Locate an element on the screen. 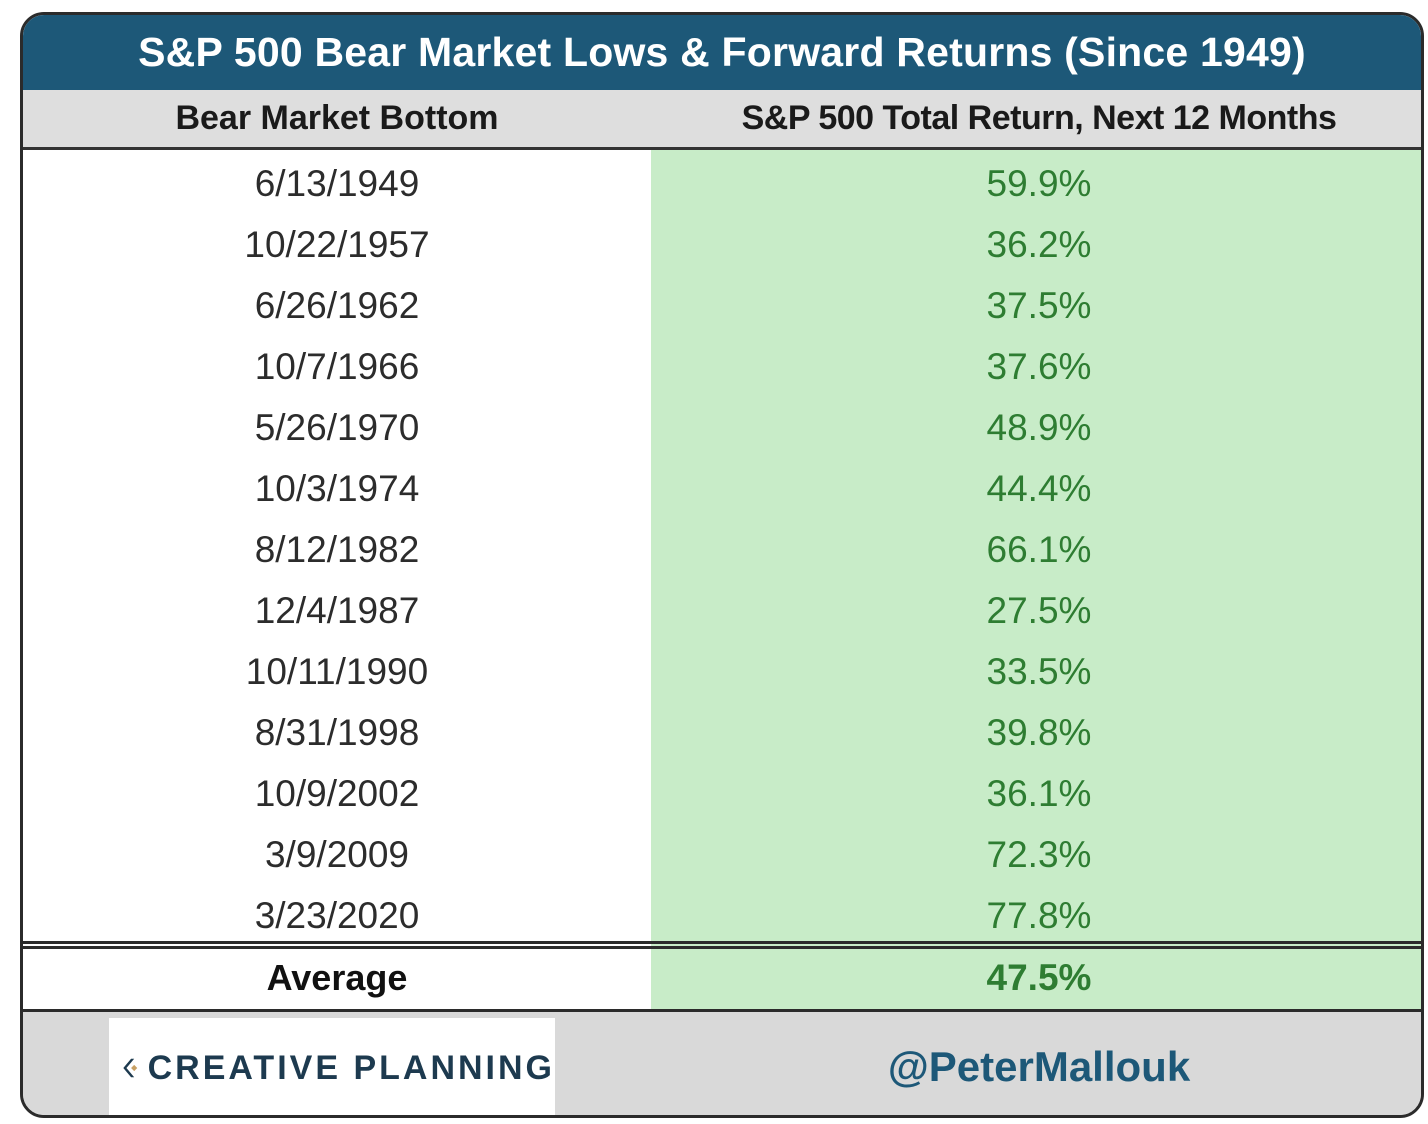  creative-planning-logo: CREATIVE PLANNING is located at coordinates (332, 1066).